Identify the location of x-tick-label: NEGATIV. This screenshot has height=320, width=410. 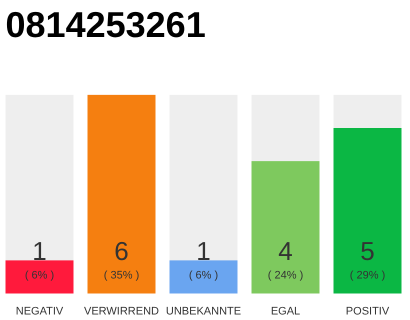
(40, 312).